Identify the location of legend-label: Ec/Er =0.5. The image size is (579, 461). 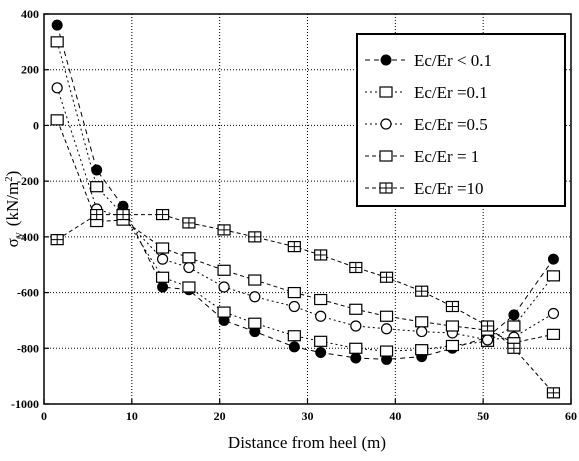
(451, 124).